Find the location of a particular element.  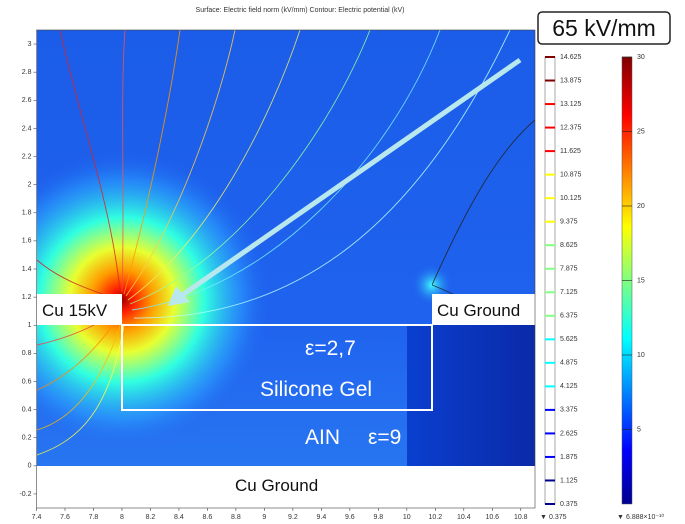

annotation-box is located at coordinates (604, 28).